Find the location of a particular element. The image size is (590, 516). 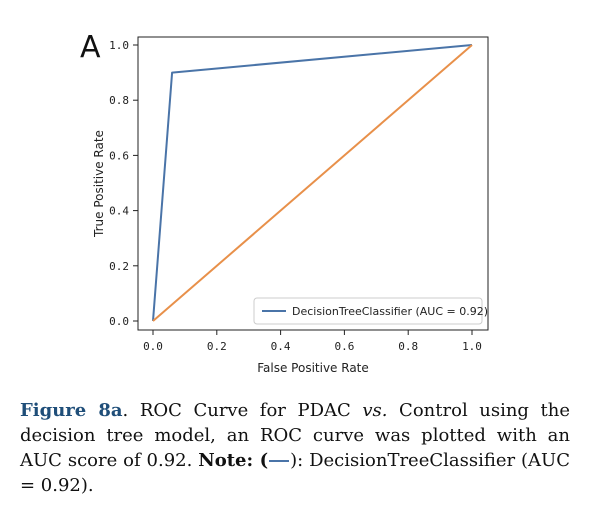

x-tick-label: 1.0 is located at coordinates (472, 346).